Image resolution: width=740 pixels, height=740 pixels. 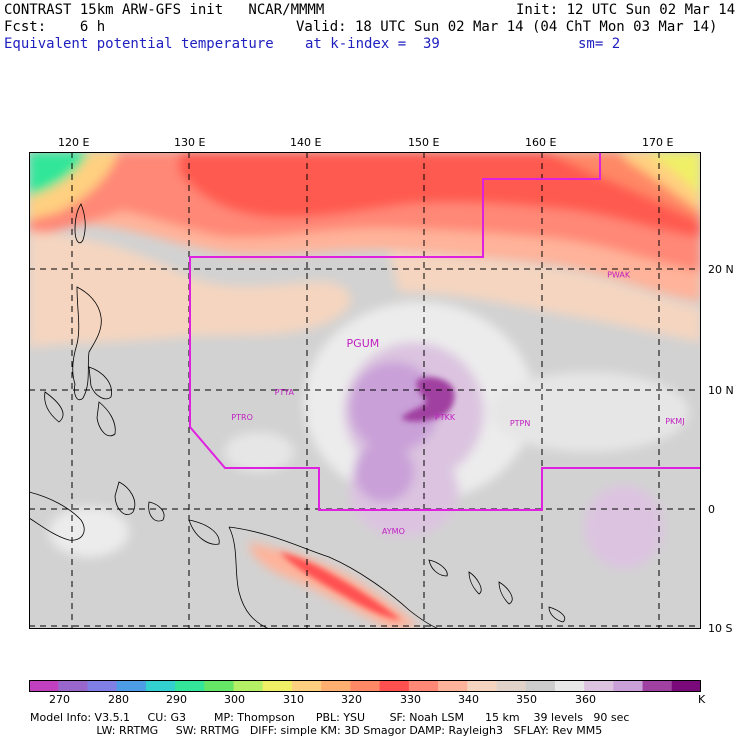 I want to click on title-line: CONTRAST 15km ARW-GFS init NCAR/MMMM, so click(x=164, y=10).